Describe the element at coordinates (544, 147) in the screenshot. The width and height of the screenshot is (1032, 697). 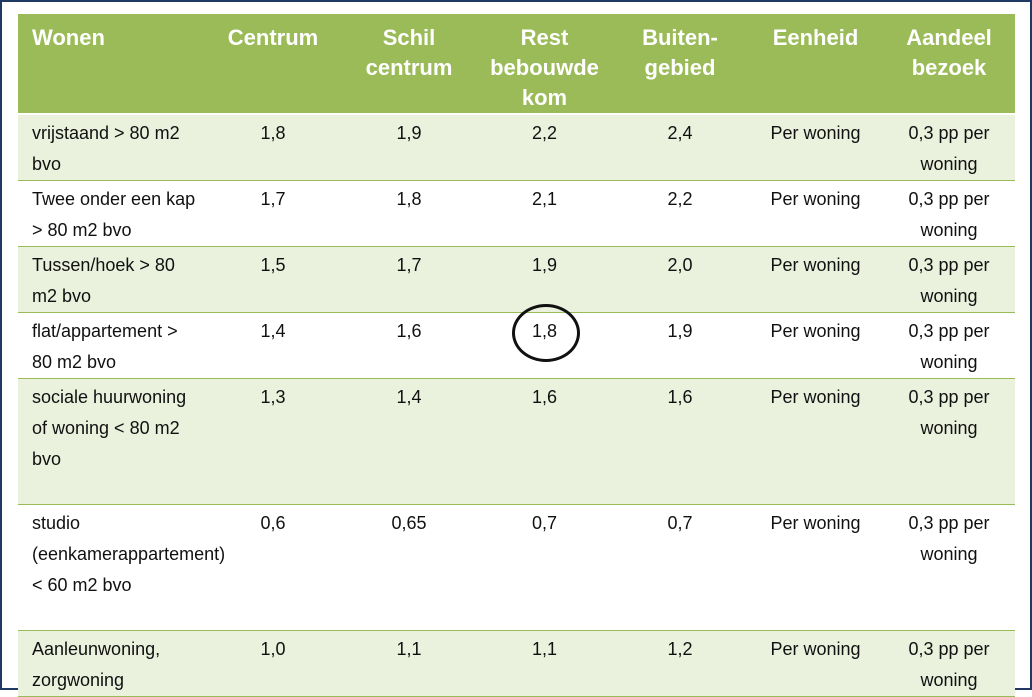
I see `cell-rest-bebouwde-kom: 2,2` at that location.